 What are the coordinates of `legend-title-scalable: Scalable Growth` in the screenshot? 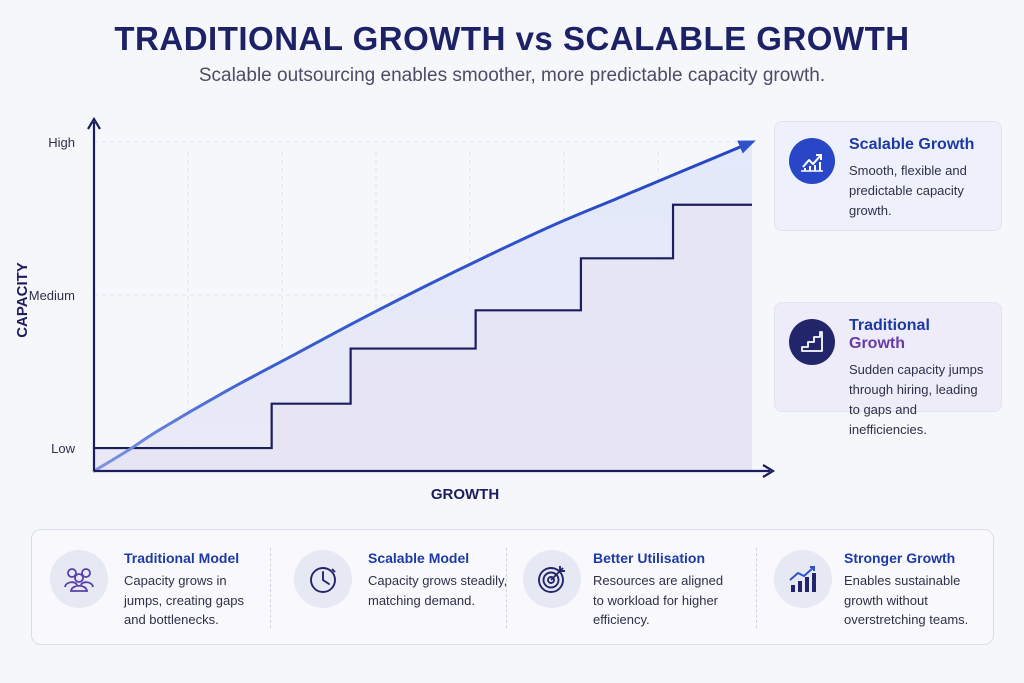 It's located at (919, 145).